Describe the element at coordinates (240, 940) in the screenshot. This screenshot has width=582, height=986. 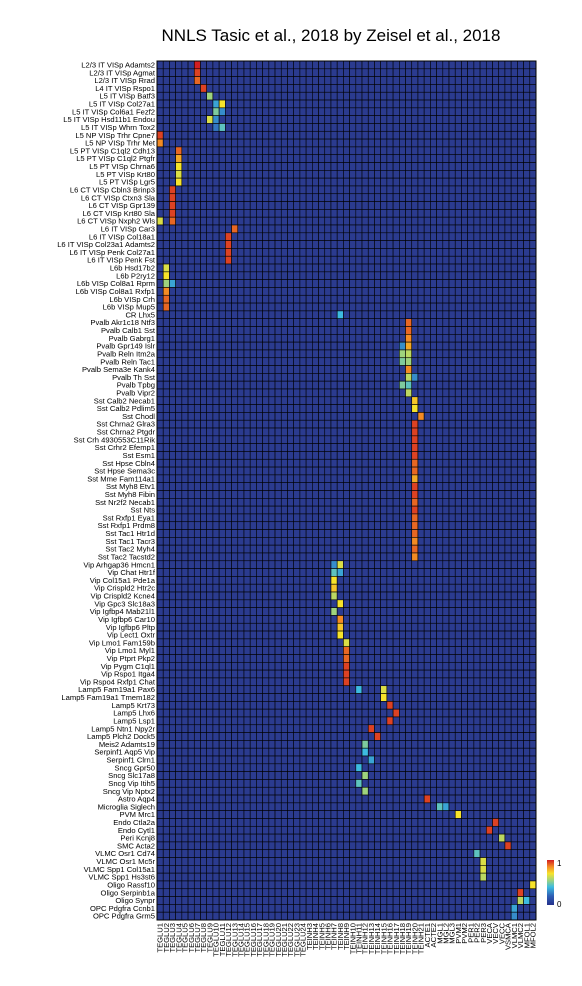
I see `column-label: TEGLU14` at that location.